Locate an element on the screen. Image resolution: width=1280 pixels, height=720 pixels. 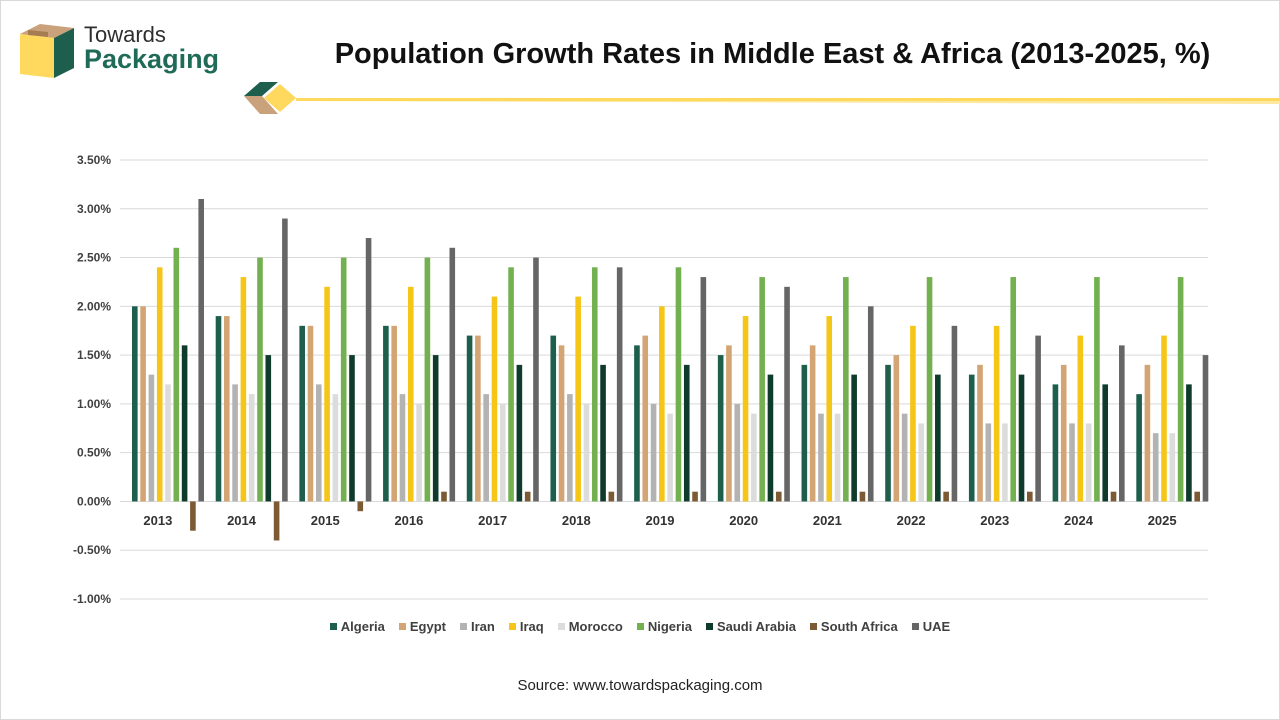
legend-label: Iran is located at coordinates (483, 626).